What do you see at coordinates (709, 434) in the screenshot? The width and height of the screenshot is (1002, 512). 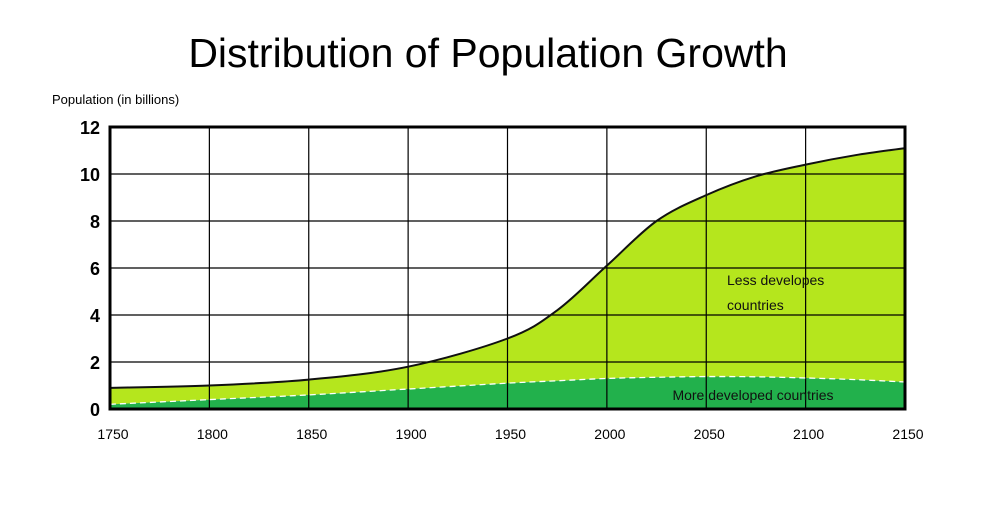 I see `x-tick-label: 2050` at bounding box center [709, 434].